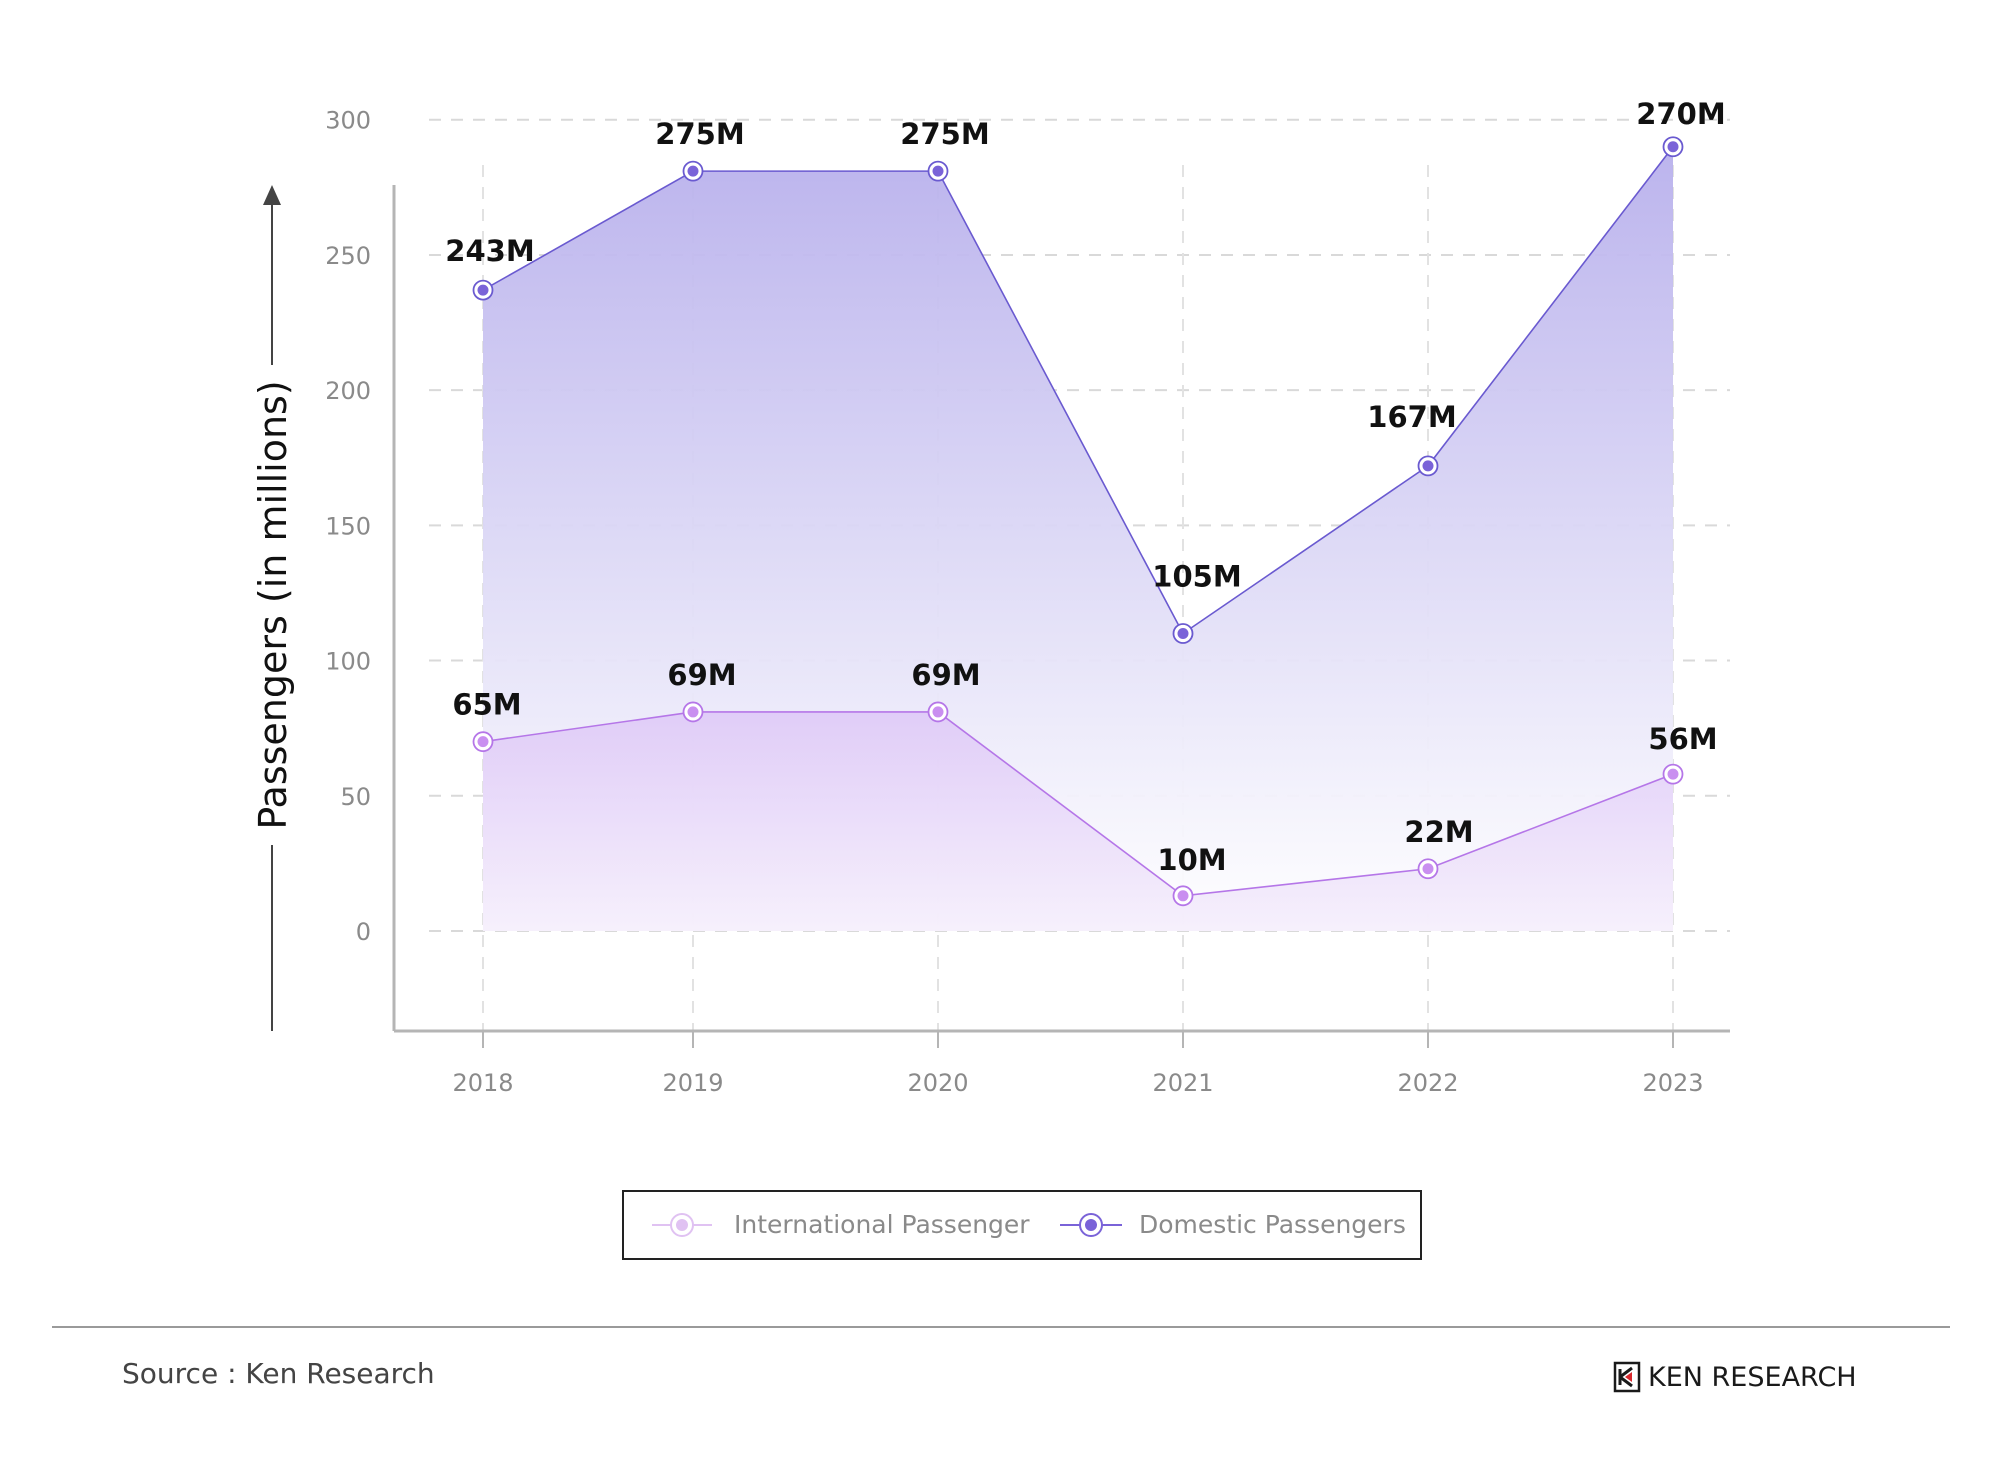 This screenshot has height=1458, width=2000. I want to click on marker-dot-domestic-2020, so click(938, 171).